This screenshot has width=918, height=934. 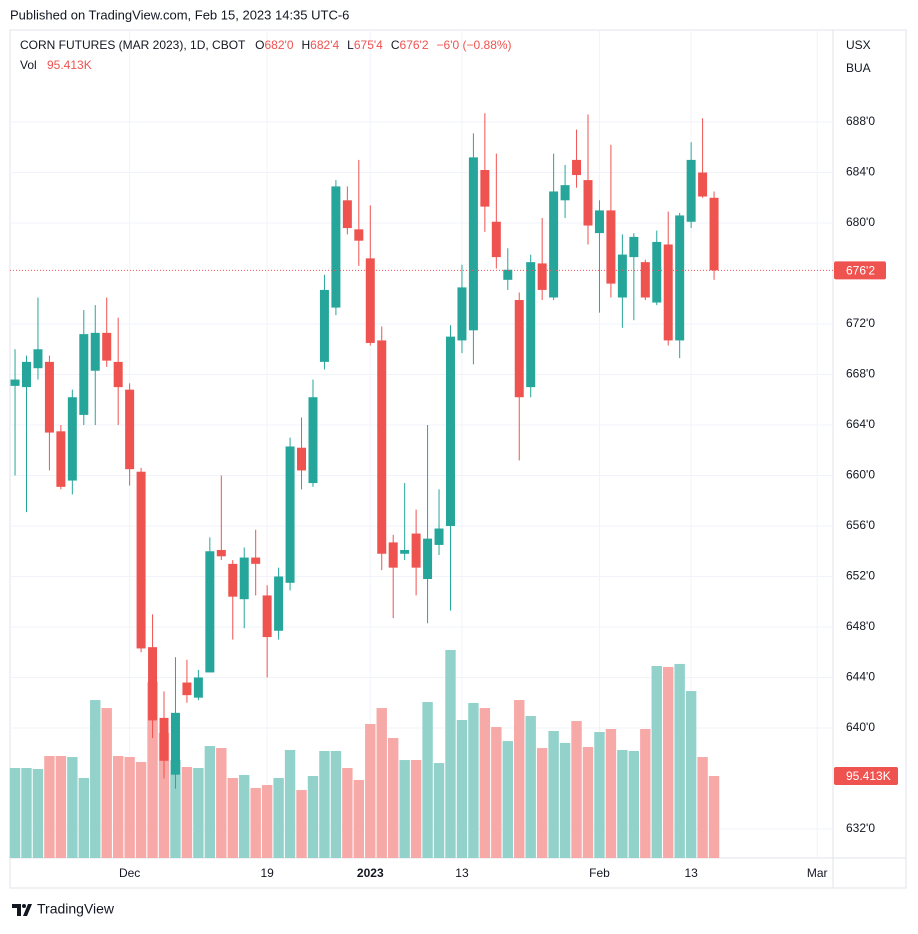 What do you see at coordinates (69, 65) in the screenshot?
I see `volume-legend-value: 95.413K` at bounding box center [69, 65].